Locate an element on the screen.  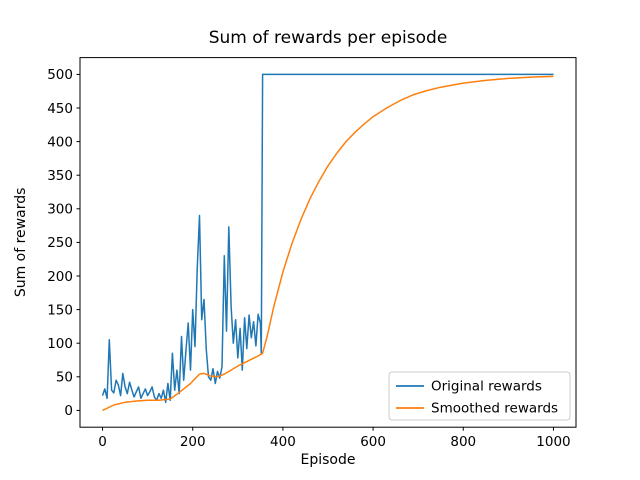
y-tick-label: 150 is located at coordinates (60, 310).